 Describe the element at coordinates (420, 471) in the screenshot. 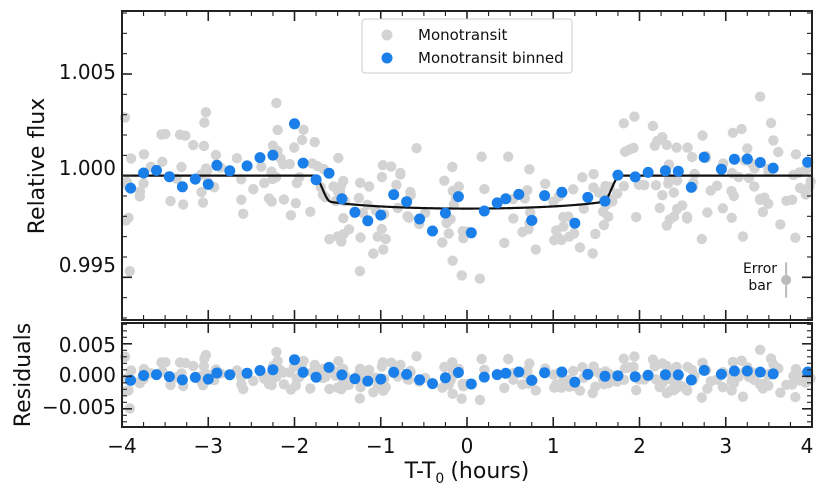

I see `x-axis-label-main: T-T` at that location.